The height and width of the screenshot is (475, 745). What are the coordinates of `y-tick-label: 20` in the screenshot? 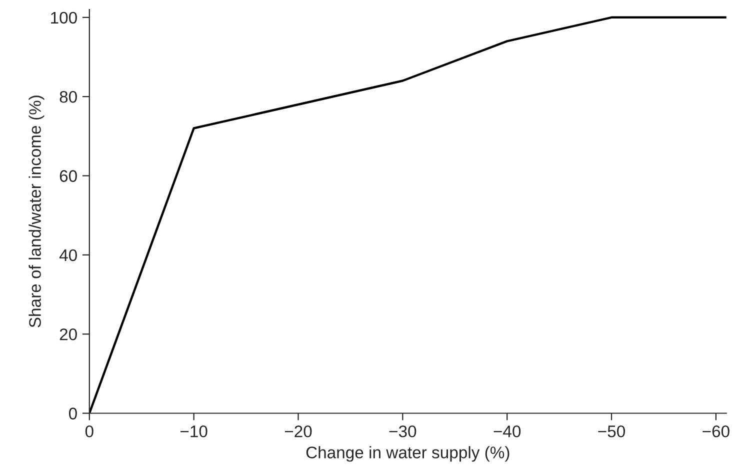 It's located at (68, 334).